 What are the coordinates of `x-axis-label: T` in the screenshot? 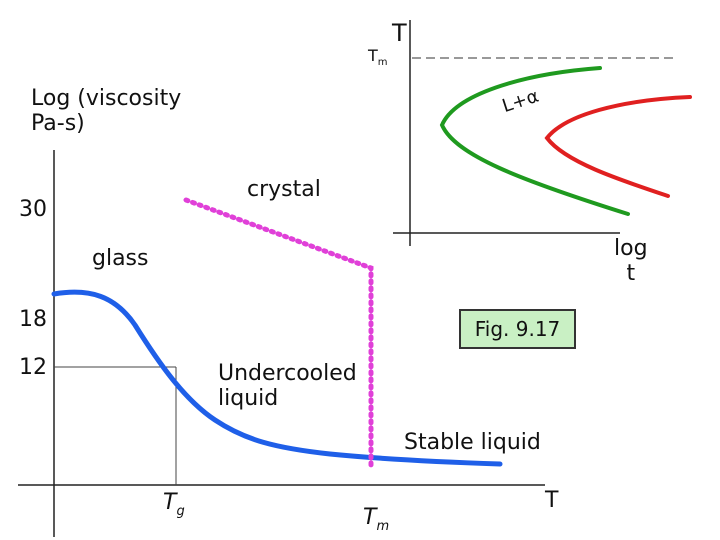 It's located at (552, 500).